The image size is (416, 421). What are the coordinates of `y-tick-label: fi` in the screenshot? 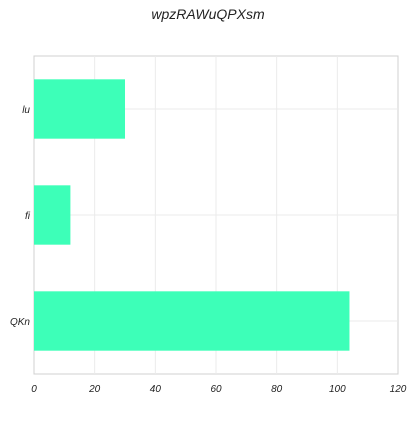 It's located at (28, 216).